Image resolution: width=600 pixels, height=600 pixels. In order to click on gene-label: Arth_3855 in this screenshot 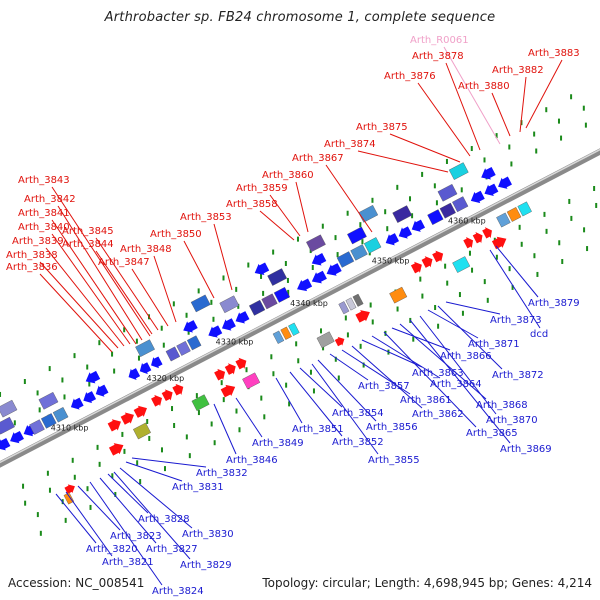, I will do `click(394, 460)`.